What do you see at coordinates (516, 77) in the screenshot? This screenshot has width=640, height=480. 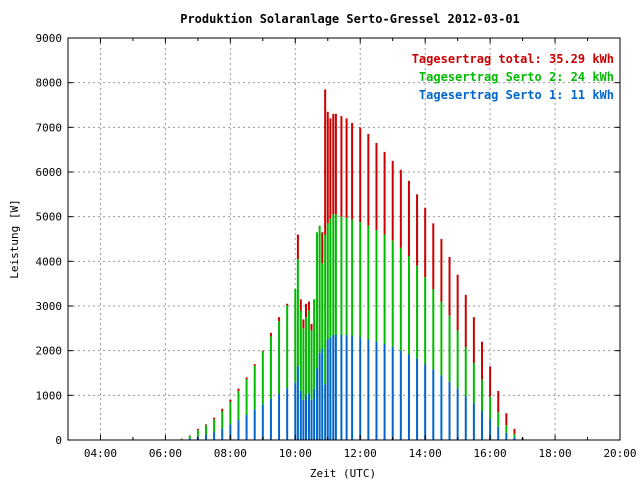 I see `legend-entry: Tagesertrag Serto 2: 24 kWh` at bounding box center [516, 77].